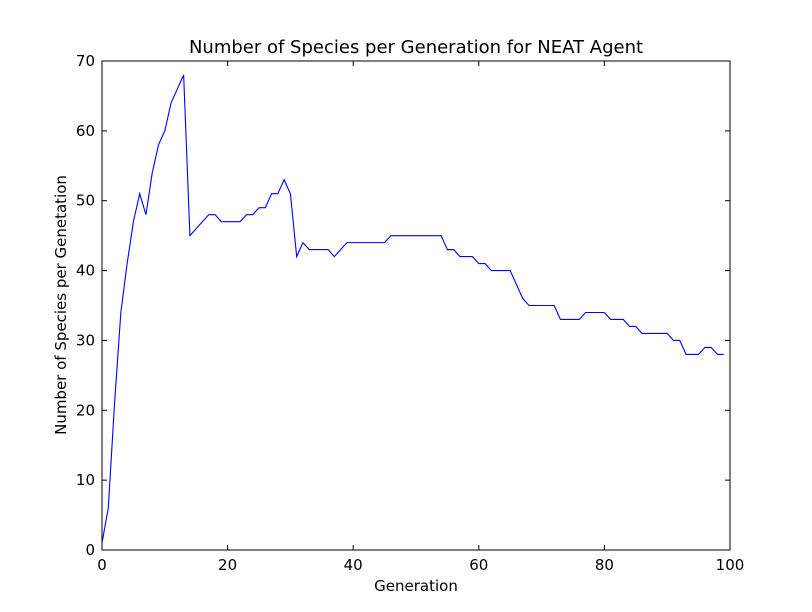 This screenshot has width=812, height=612. Describe the element at coordinates (604, 565) in the screenshot. I see `x-tick-label: 80` at that location.